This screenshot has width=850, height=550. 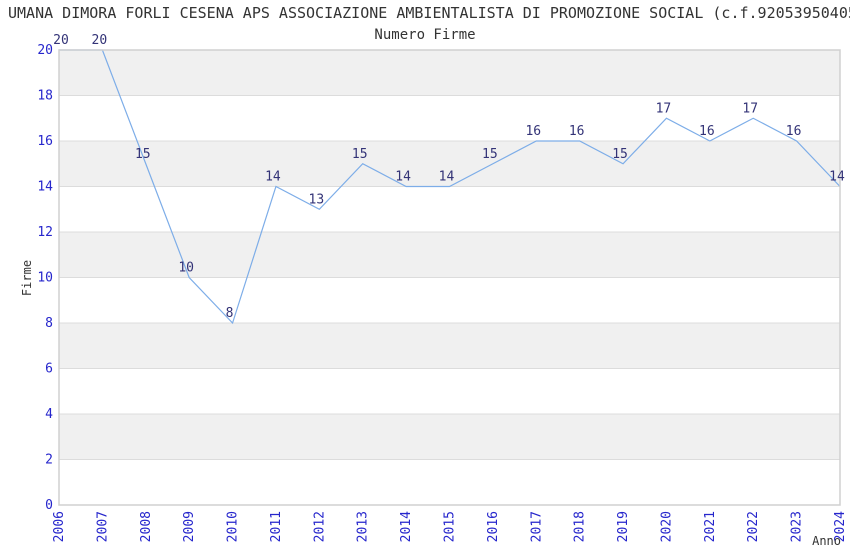 I want to click on chart-subtitle: Numero Firme, so click(x=425, y=35).